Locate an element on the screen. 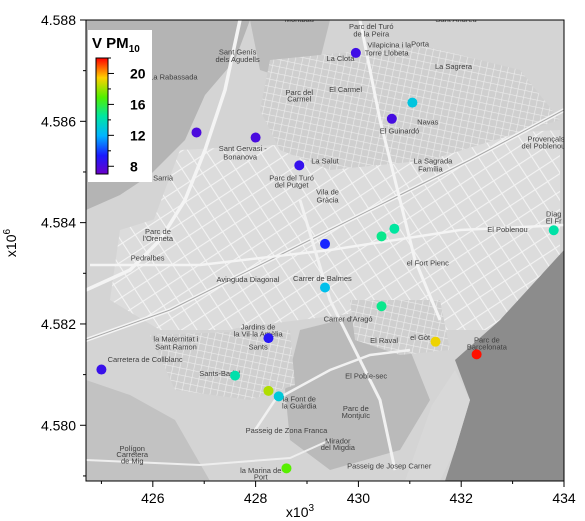 This screenshot has width=585, height=521. colorbar: V PM10 8 12 16 20 is located at coordinates (120, 106).